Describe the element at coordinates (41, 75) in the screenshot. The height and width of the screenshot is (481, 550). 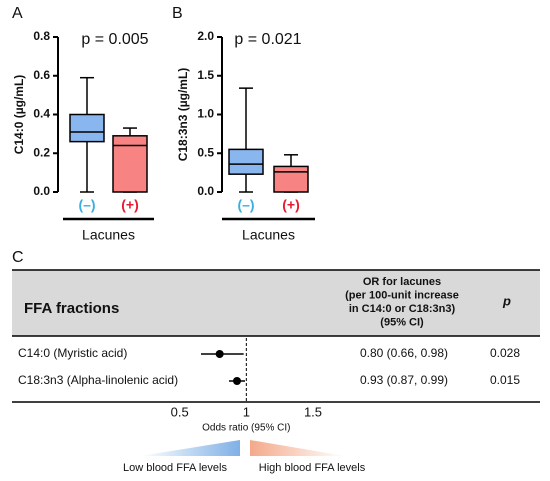
I see `y-tick-label: 0.6` at that location.